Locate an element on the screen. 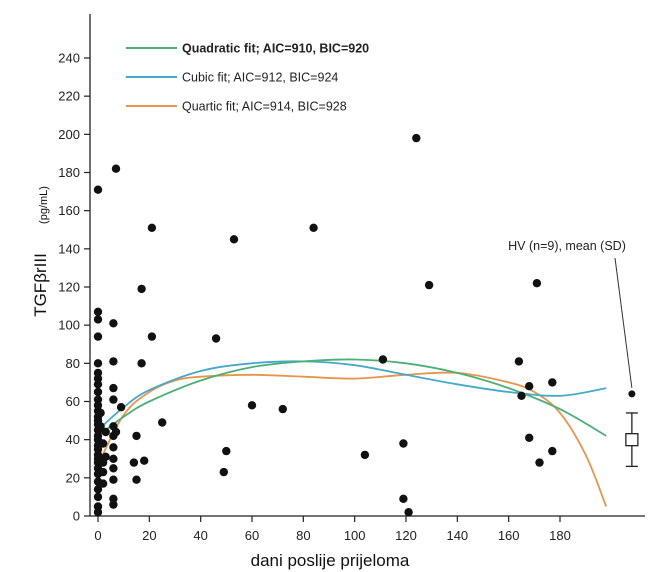 This screenshot has height=572, width=656. x-tick-label: 20 is located at coordinates (149, 535).